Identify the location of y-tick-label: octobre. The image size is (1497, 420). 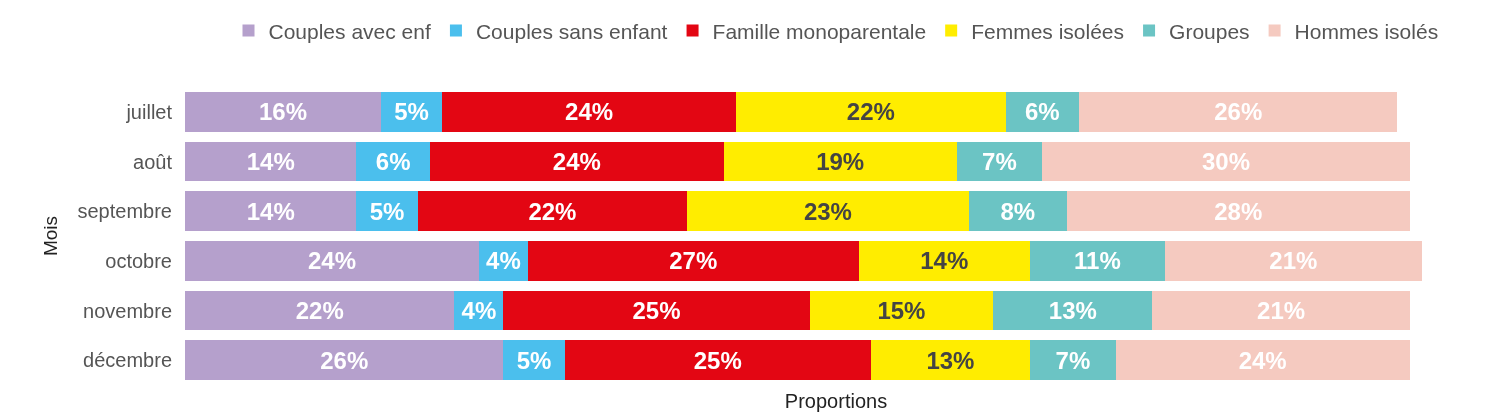
(138, 260).